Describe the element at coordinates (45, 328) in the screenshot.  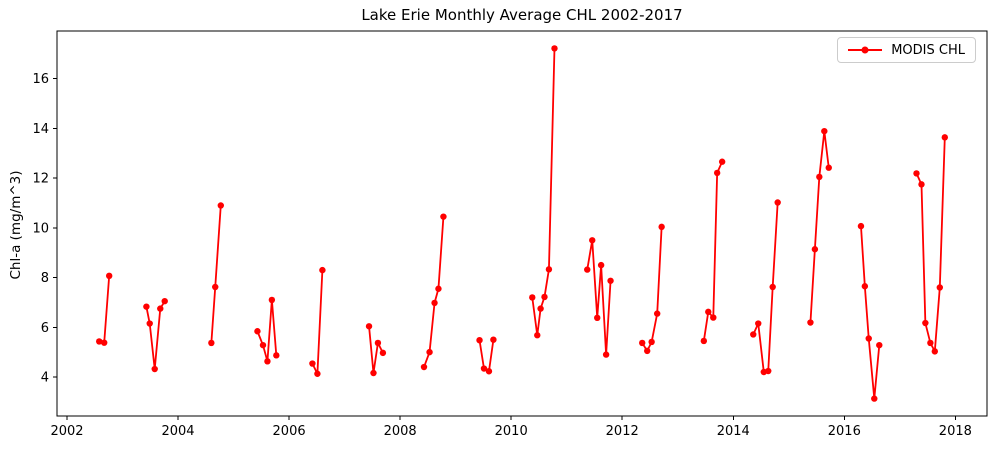
I see `y-tick-label: 6` at that location.